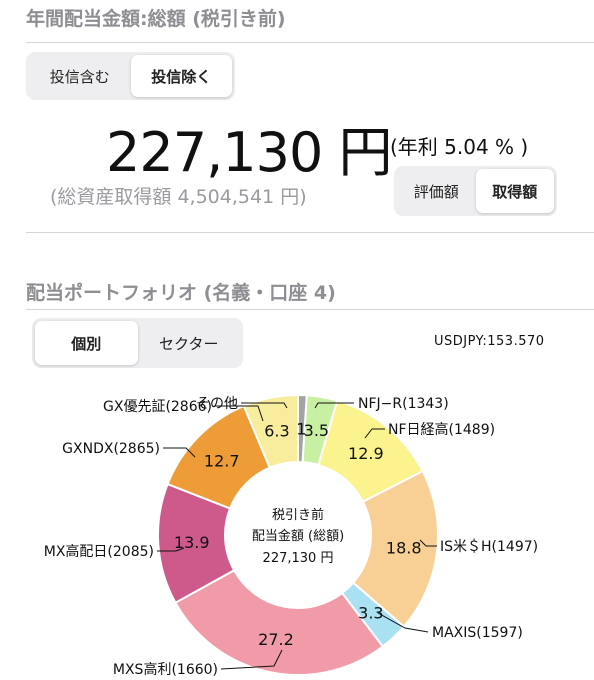  I want to click on slice-name-label: NFJ−R(1343), so click(403, 404).